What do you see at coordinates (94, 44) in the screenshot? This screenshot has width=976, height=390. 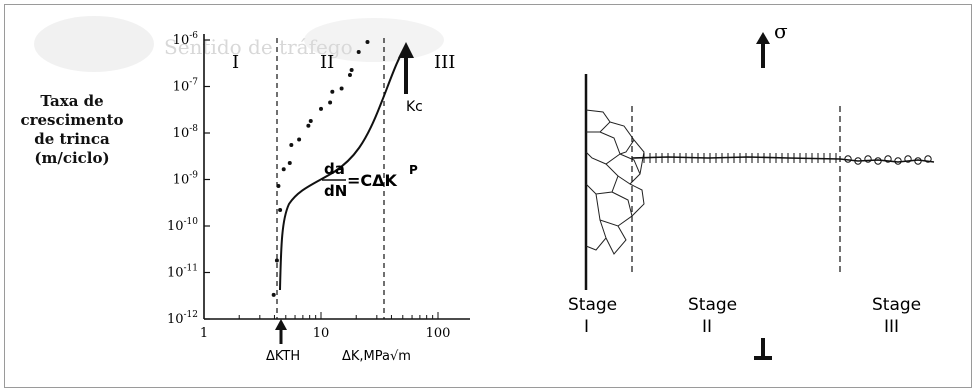 I see `ghost-blob` at bounding box center [94, 44].